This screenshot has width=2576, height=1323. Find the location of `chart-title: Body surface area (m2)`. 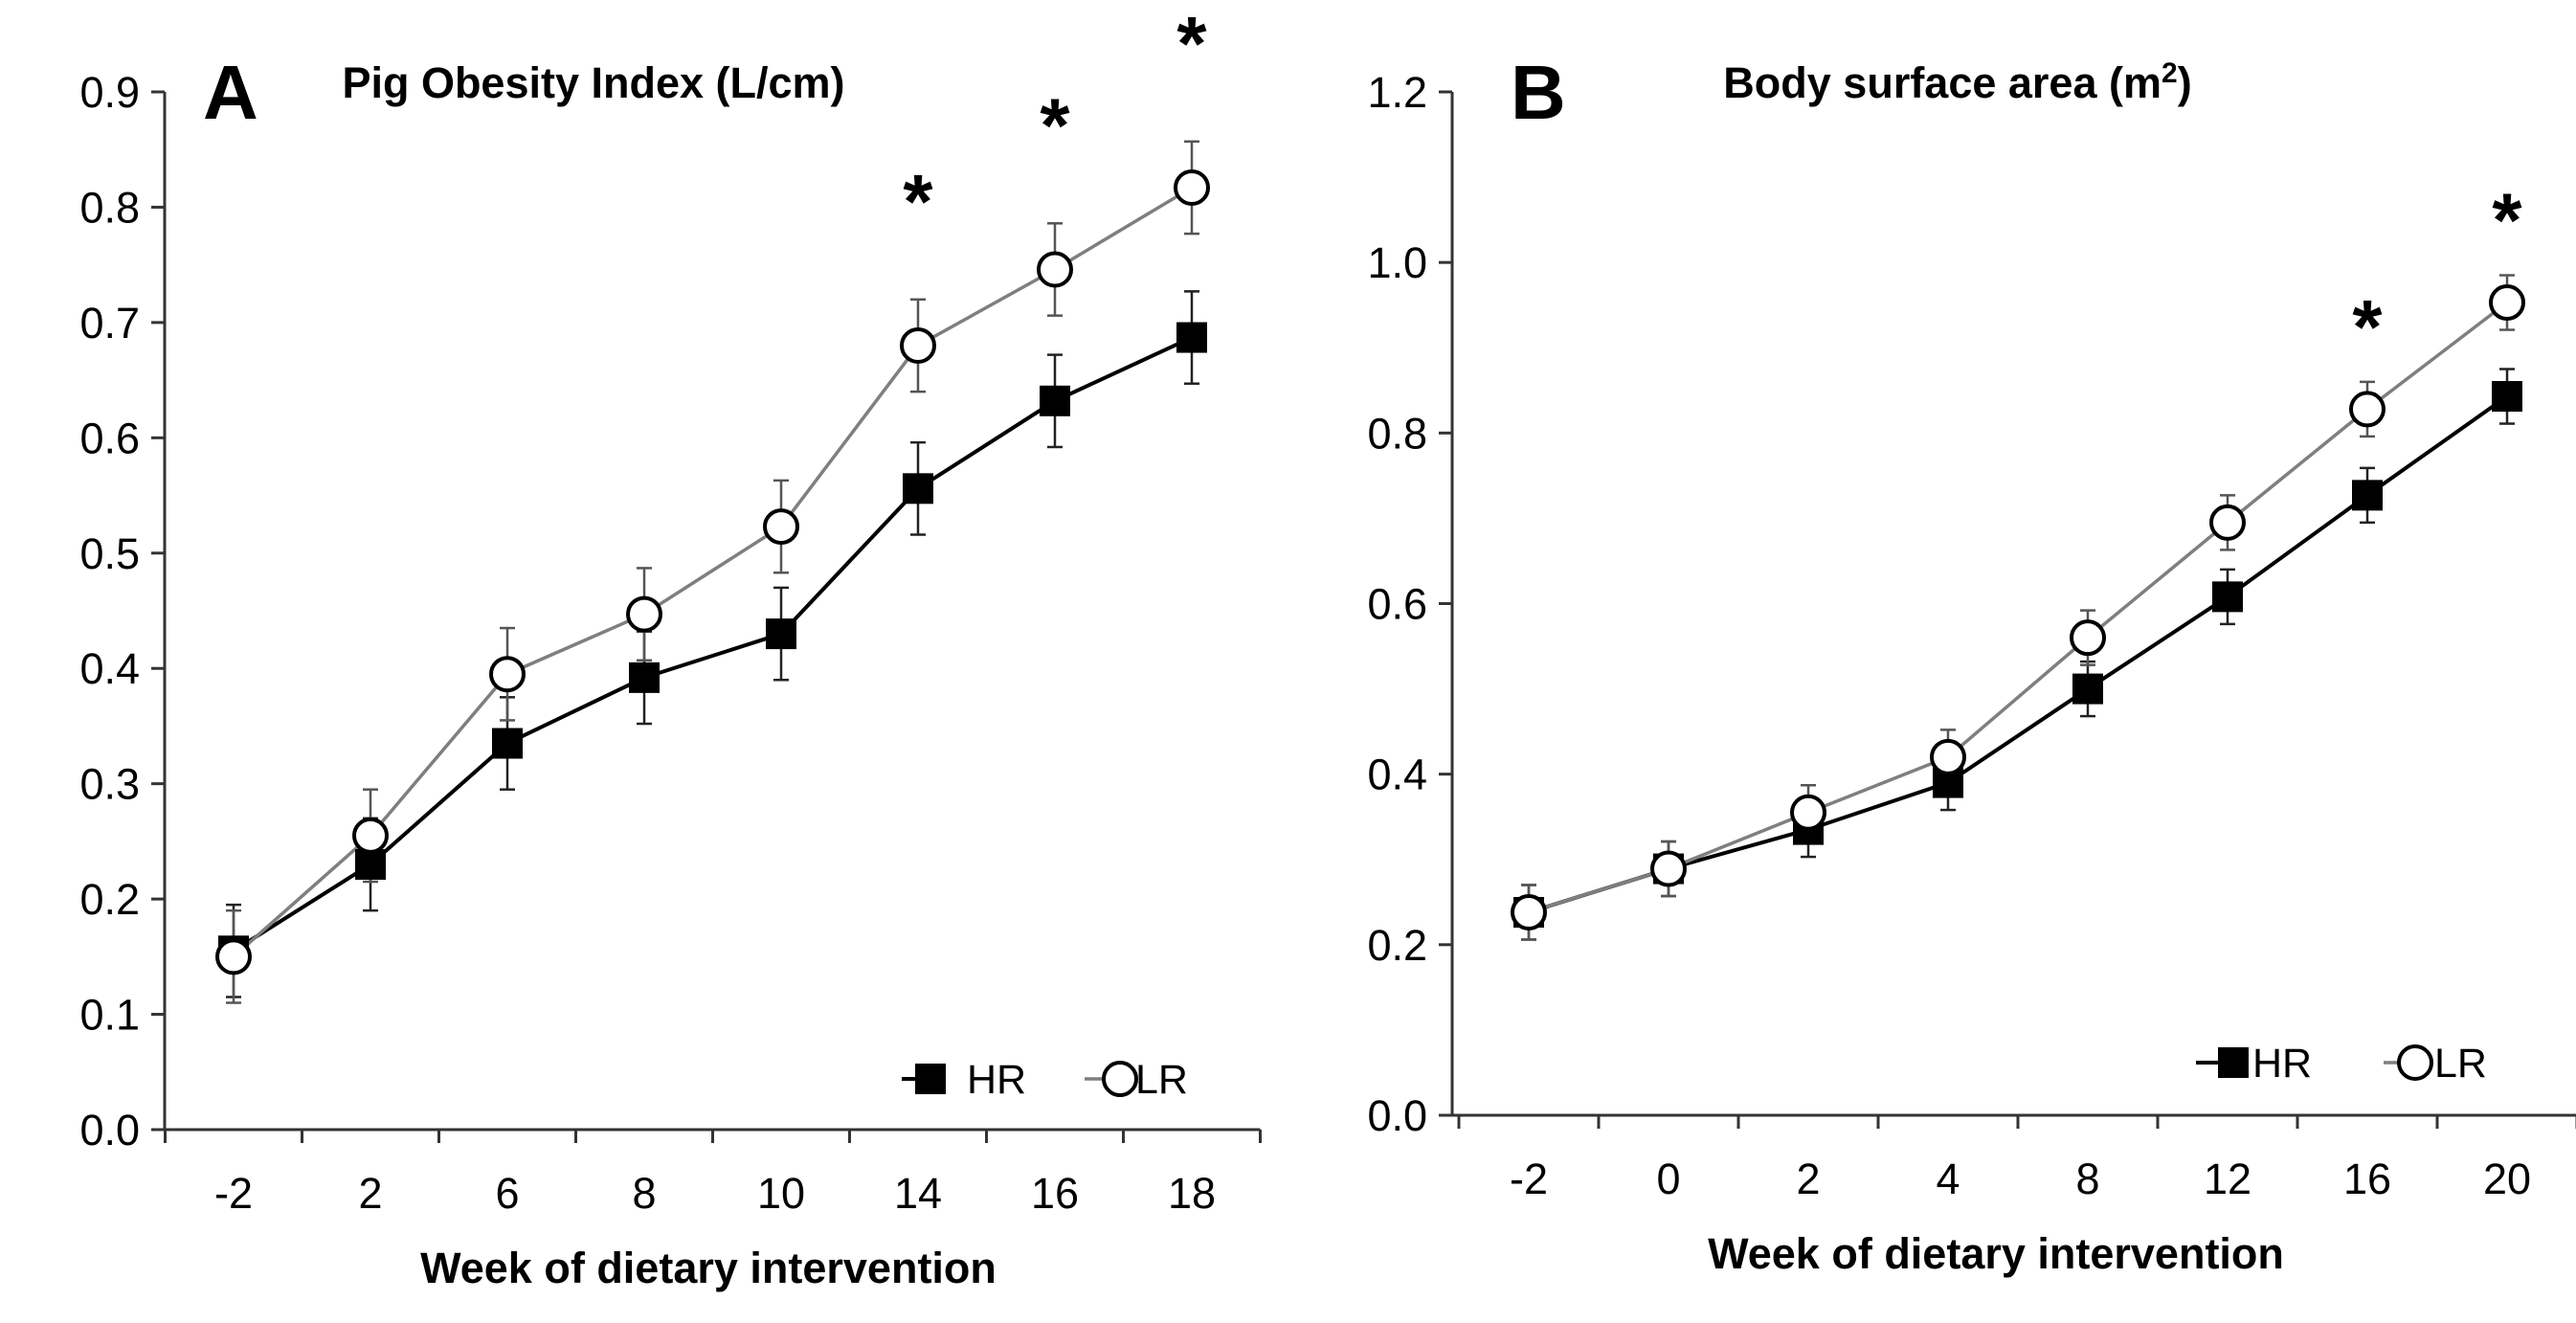

chart-title: Body surface area (m2) is located at coordinates (1957, 82).